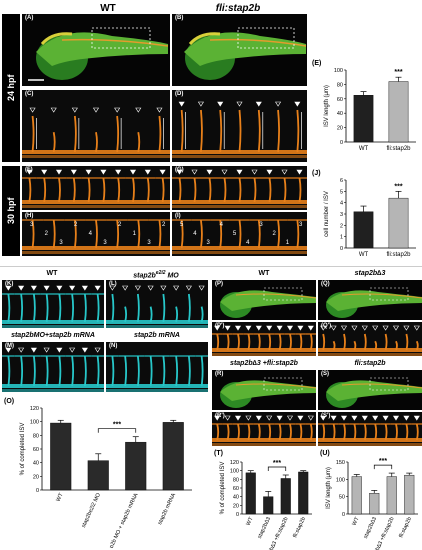  What do you see at coordinates (264, 300) in the screenshot?
I see `panel-p: (P)` at bounding box center [264, 300].